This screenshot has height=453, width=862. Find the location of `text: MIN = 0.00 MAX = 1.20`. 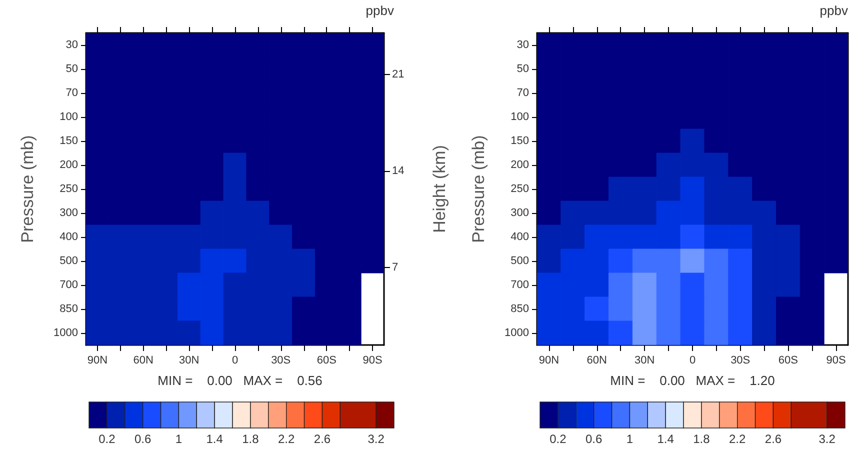

text: MIN = 0.00 MAX = 1.20 is located at coordinates (692, 380).